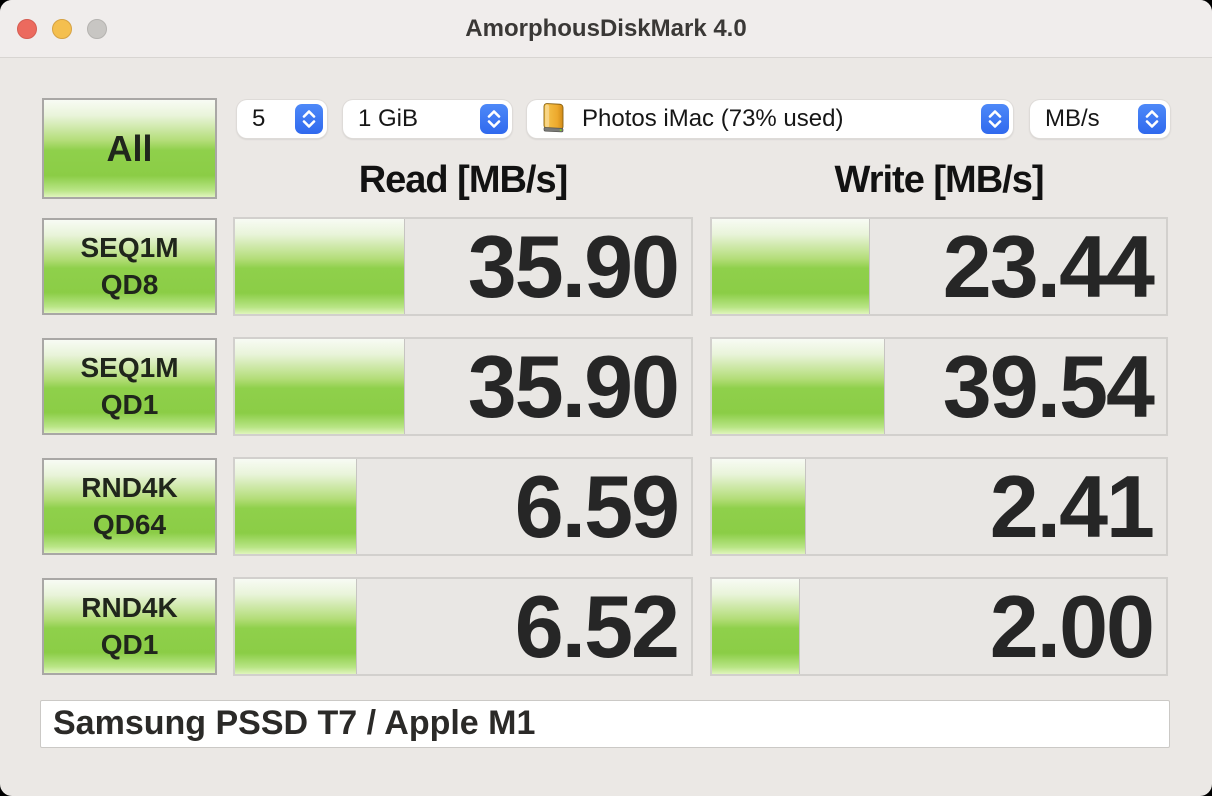 Image resolution: width=1212 pixels, height=796 pixels. Describe the element at coordinates (463, 626) in the screenshot. I see `read-result-cell: 6.52` at that location.